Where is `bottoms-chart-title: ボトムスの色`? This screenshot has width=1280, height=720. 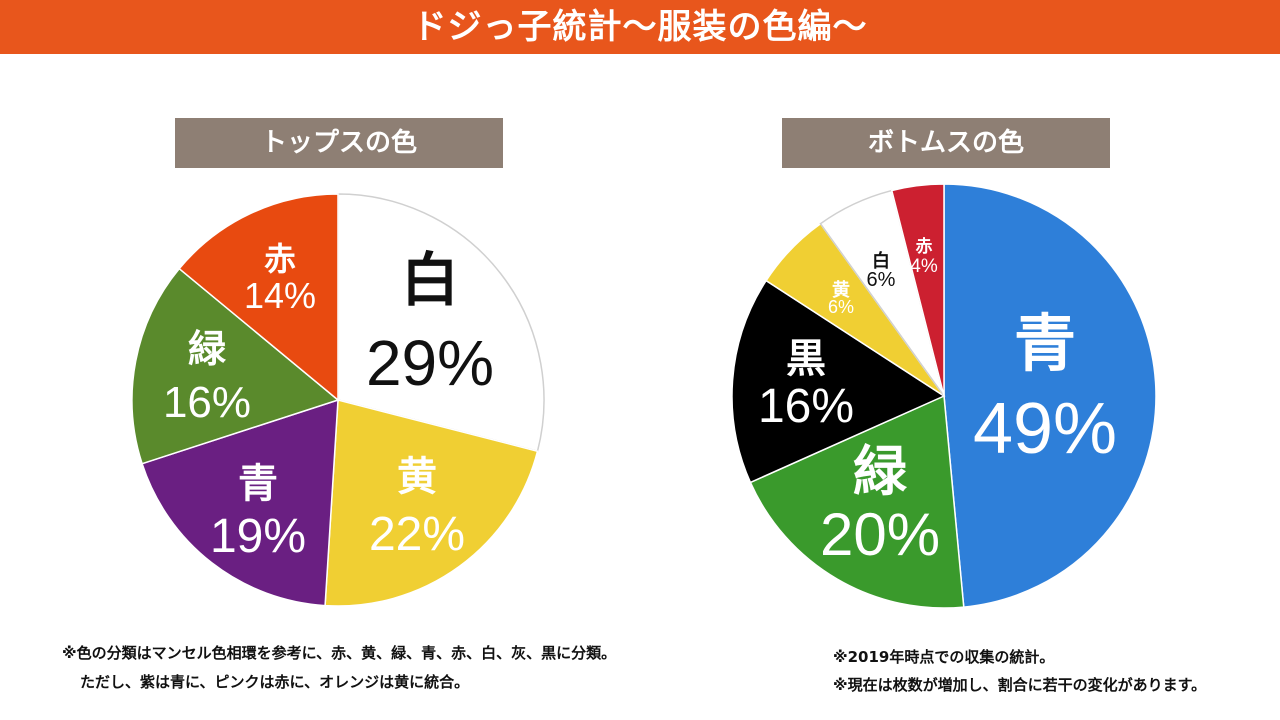
bottoms-chart-title: ボトムスの色 is located at coordinates (946, 143).